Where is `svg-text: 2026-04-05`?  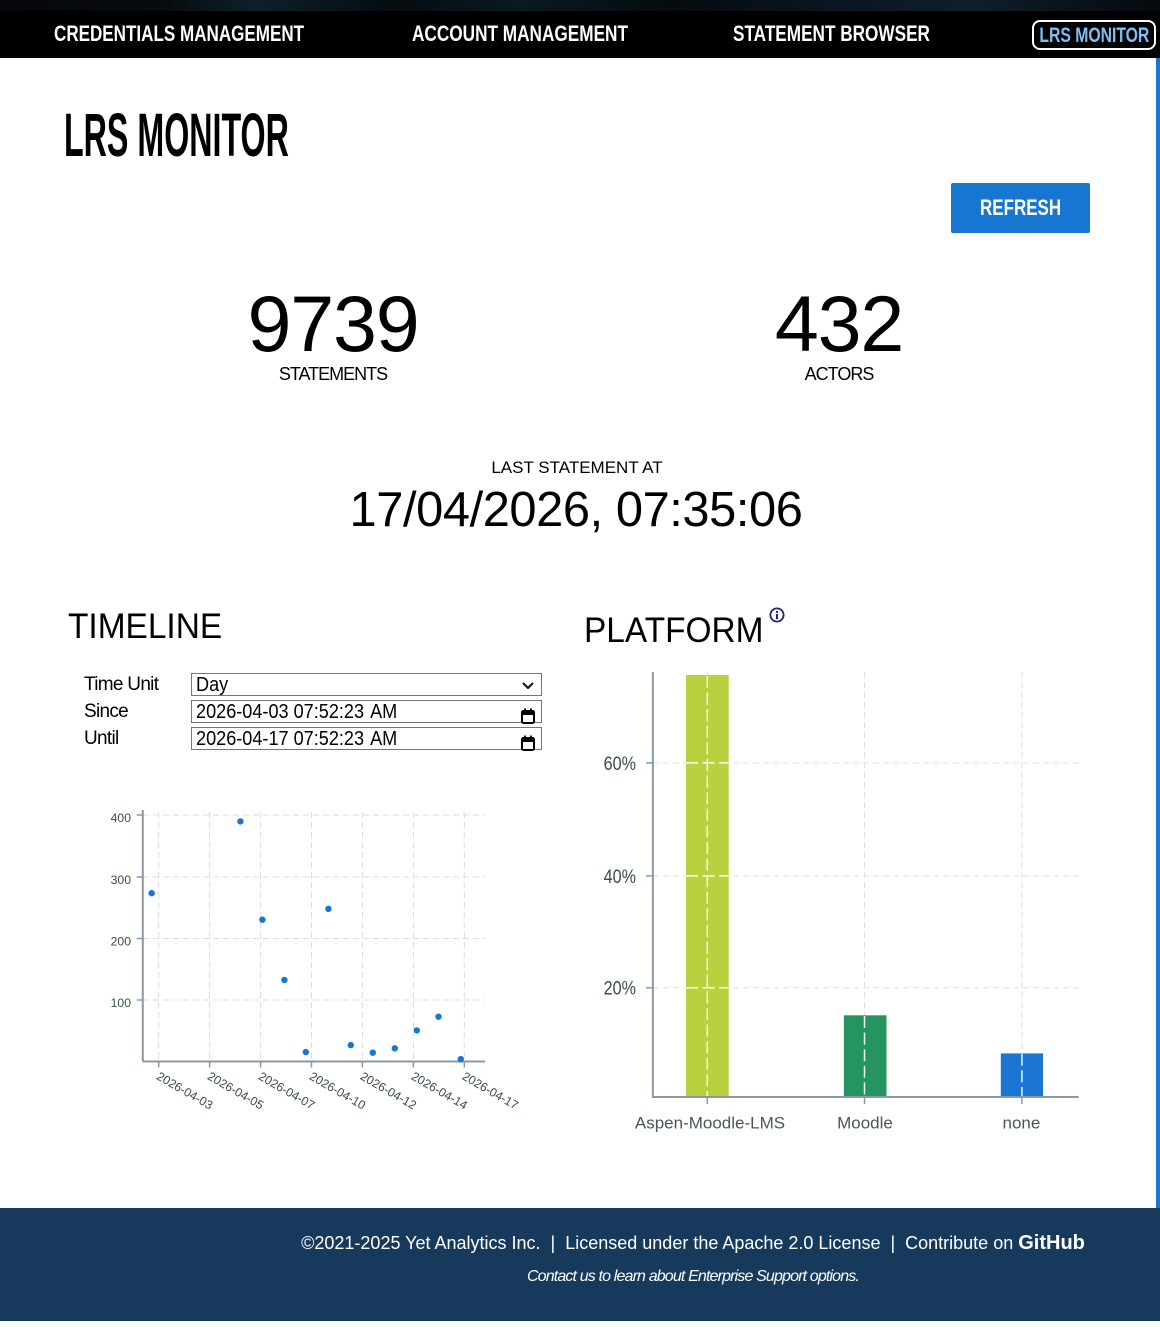
svg-text: 2026-04-05 is located at coordinates (235, 1090).